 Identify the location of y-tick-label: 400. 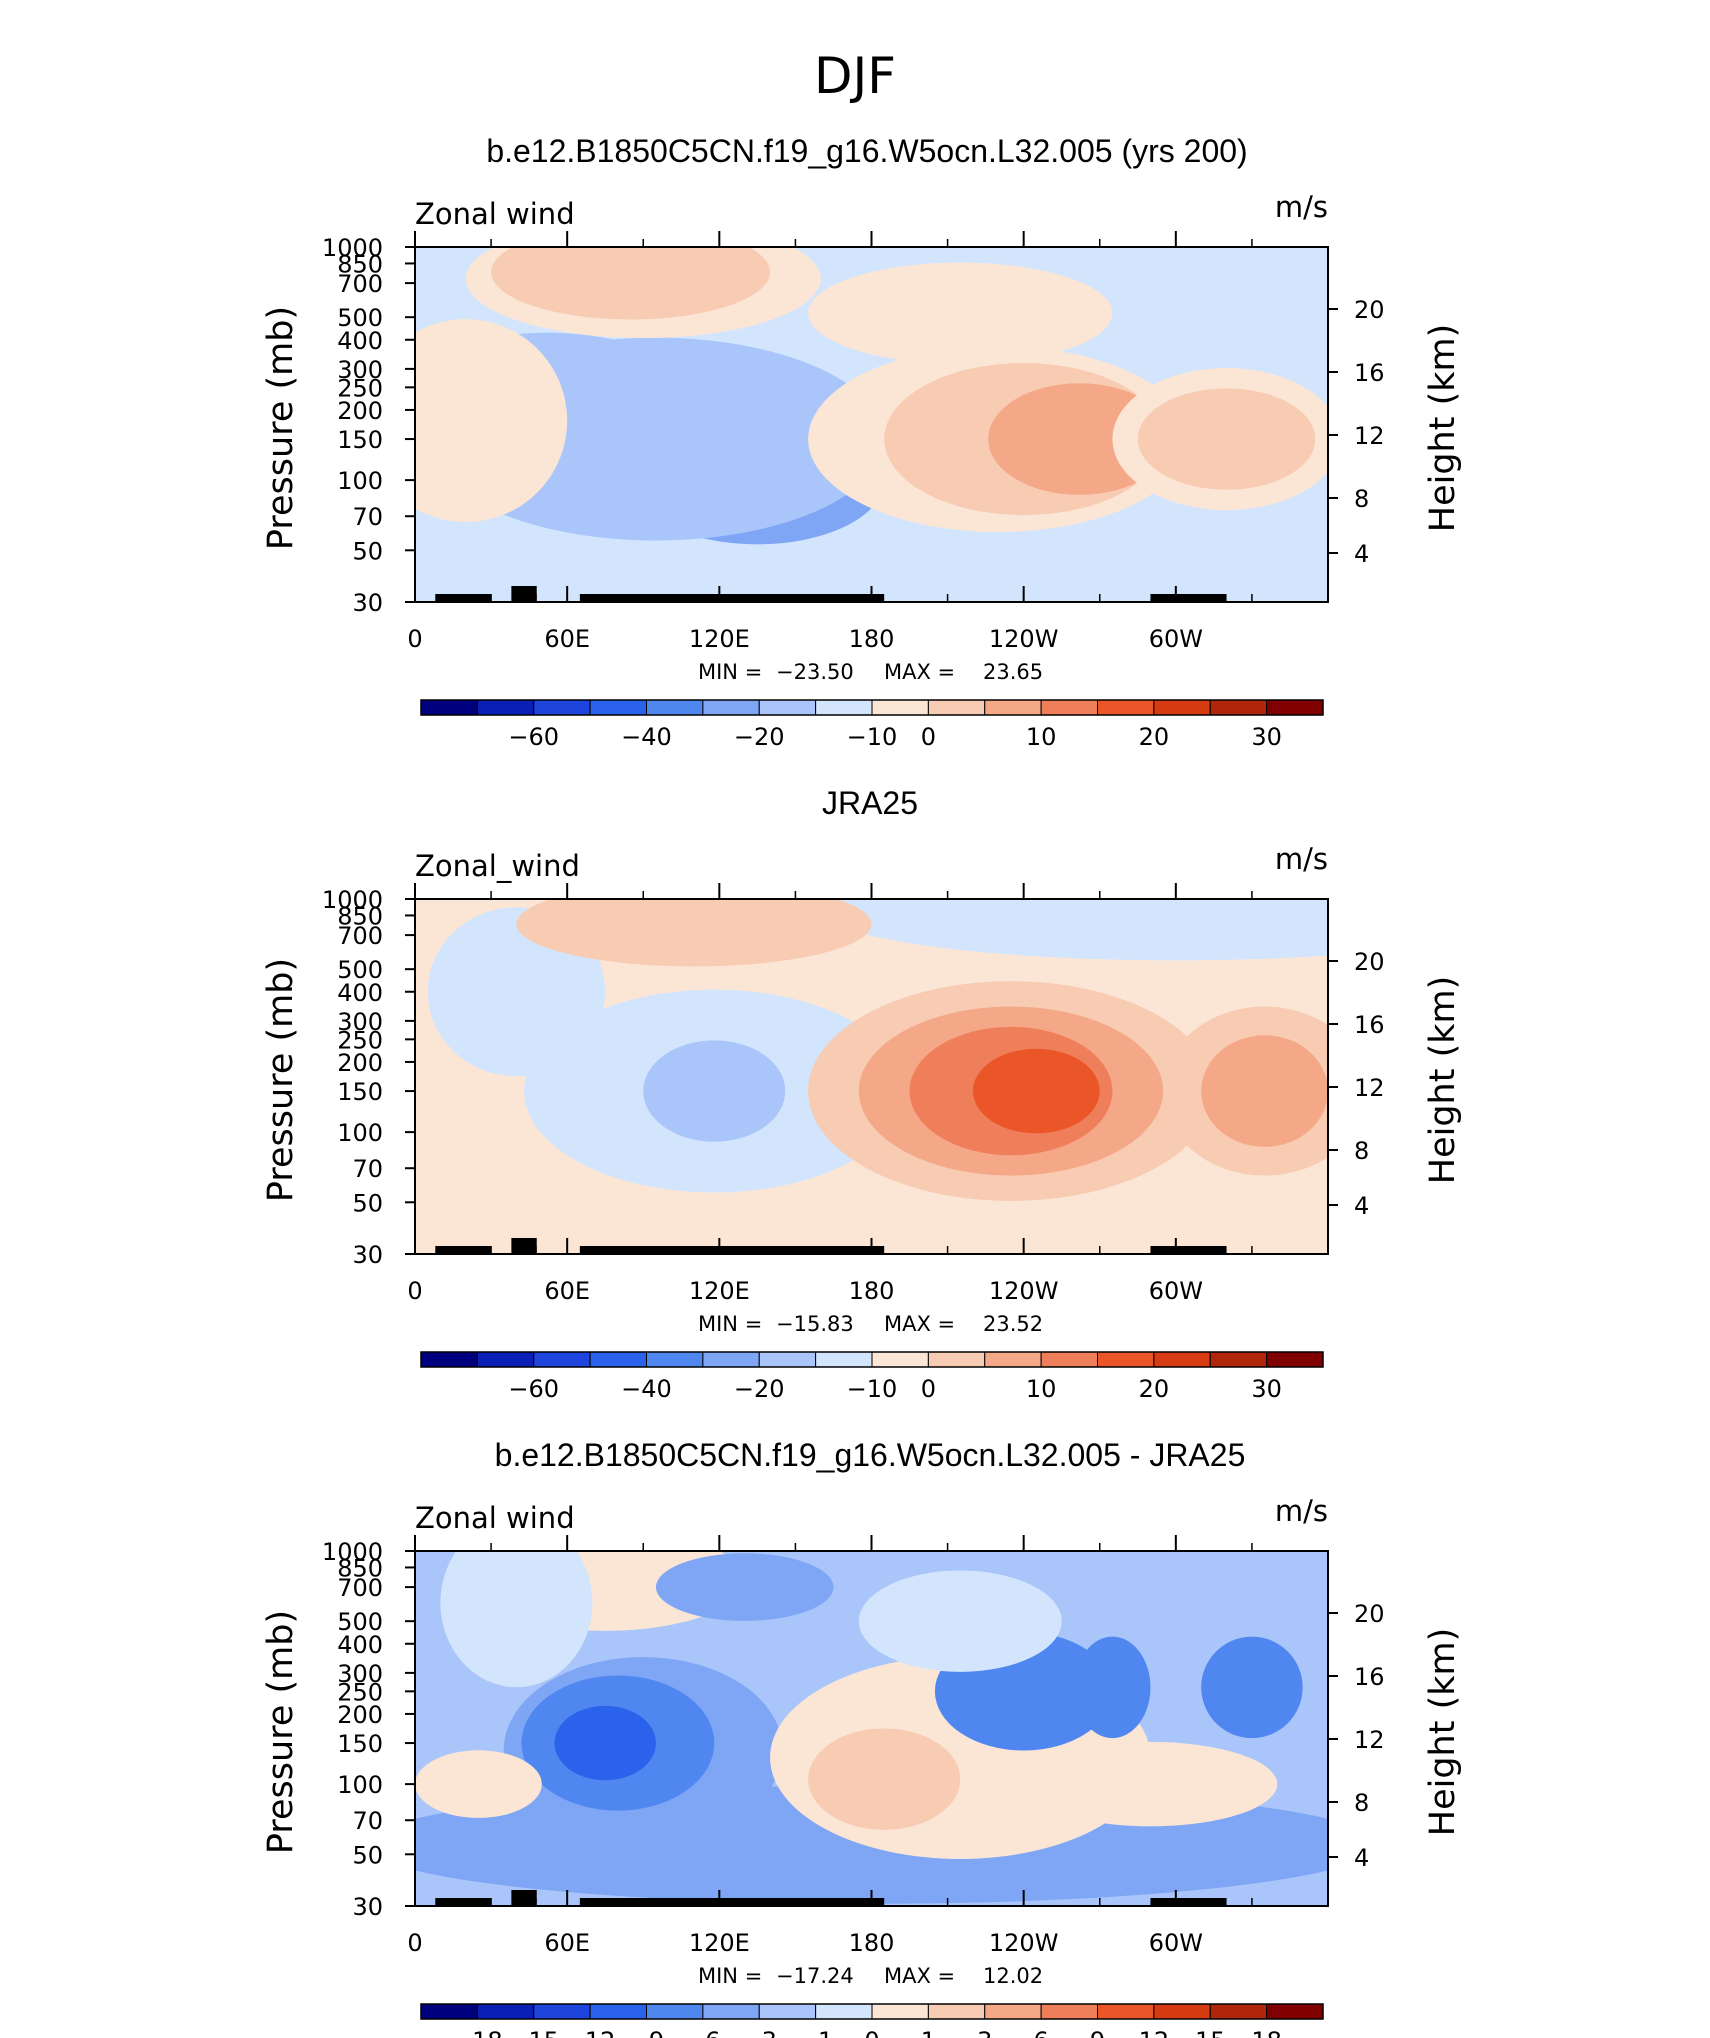
(360, 1645).